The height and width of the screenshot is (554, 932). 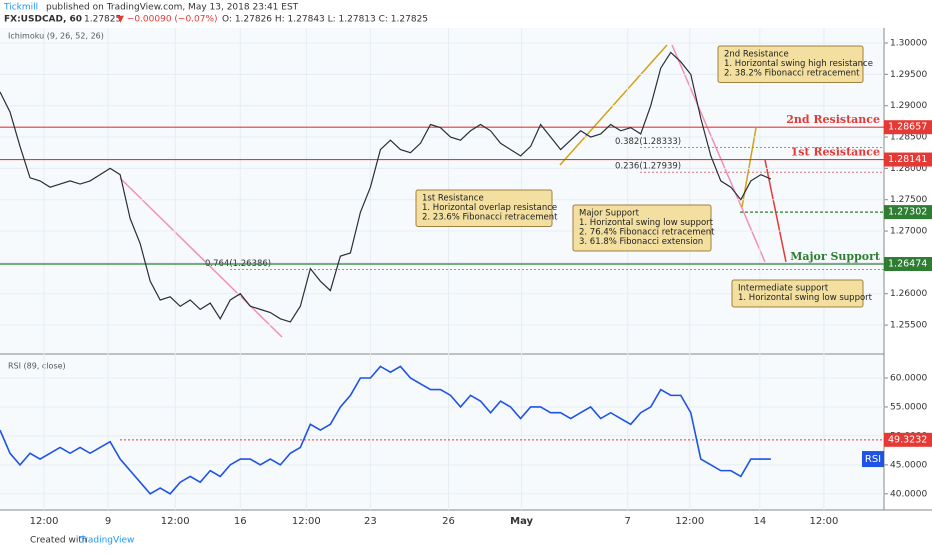 I want to click on level-name: 1st Resistance, so click(x=835, y=152).